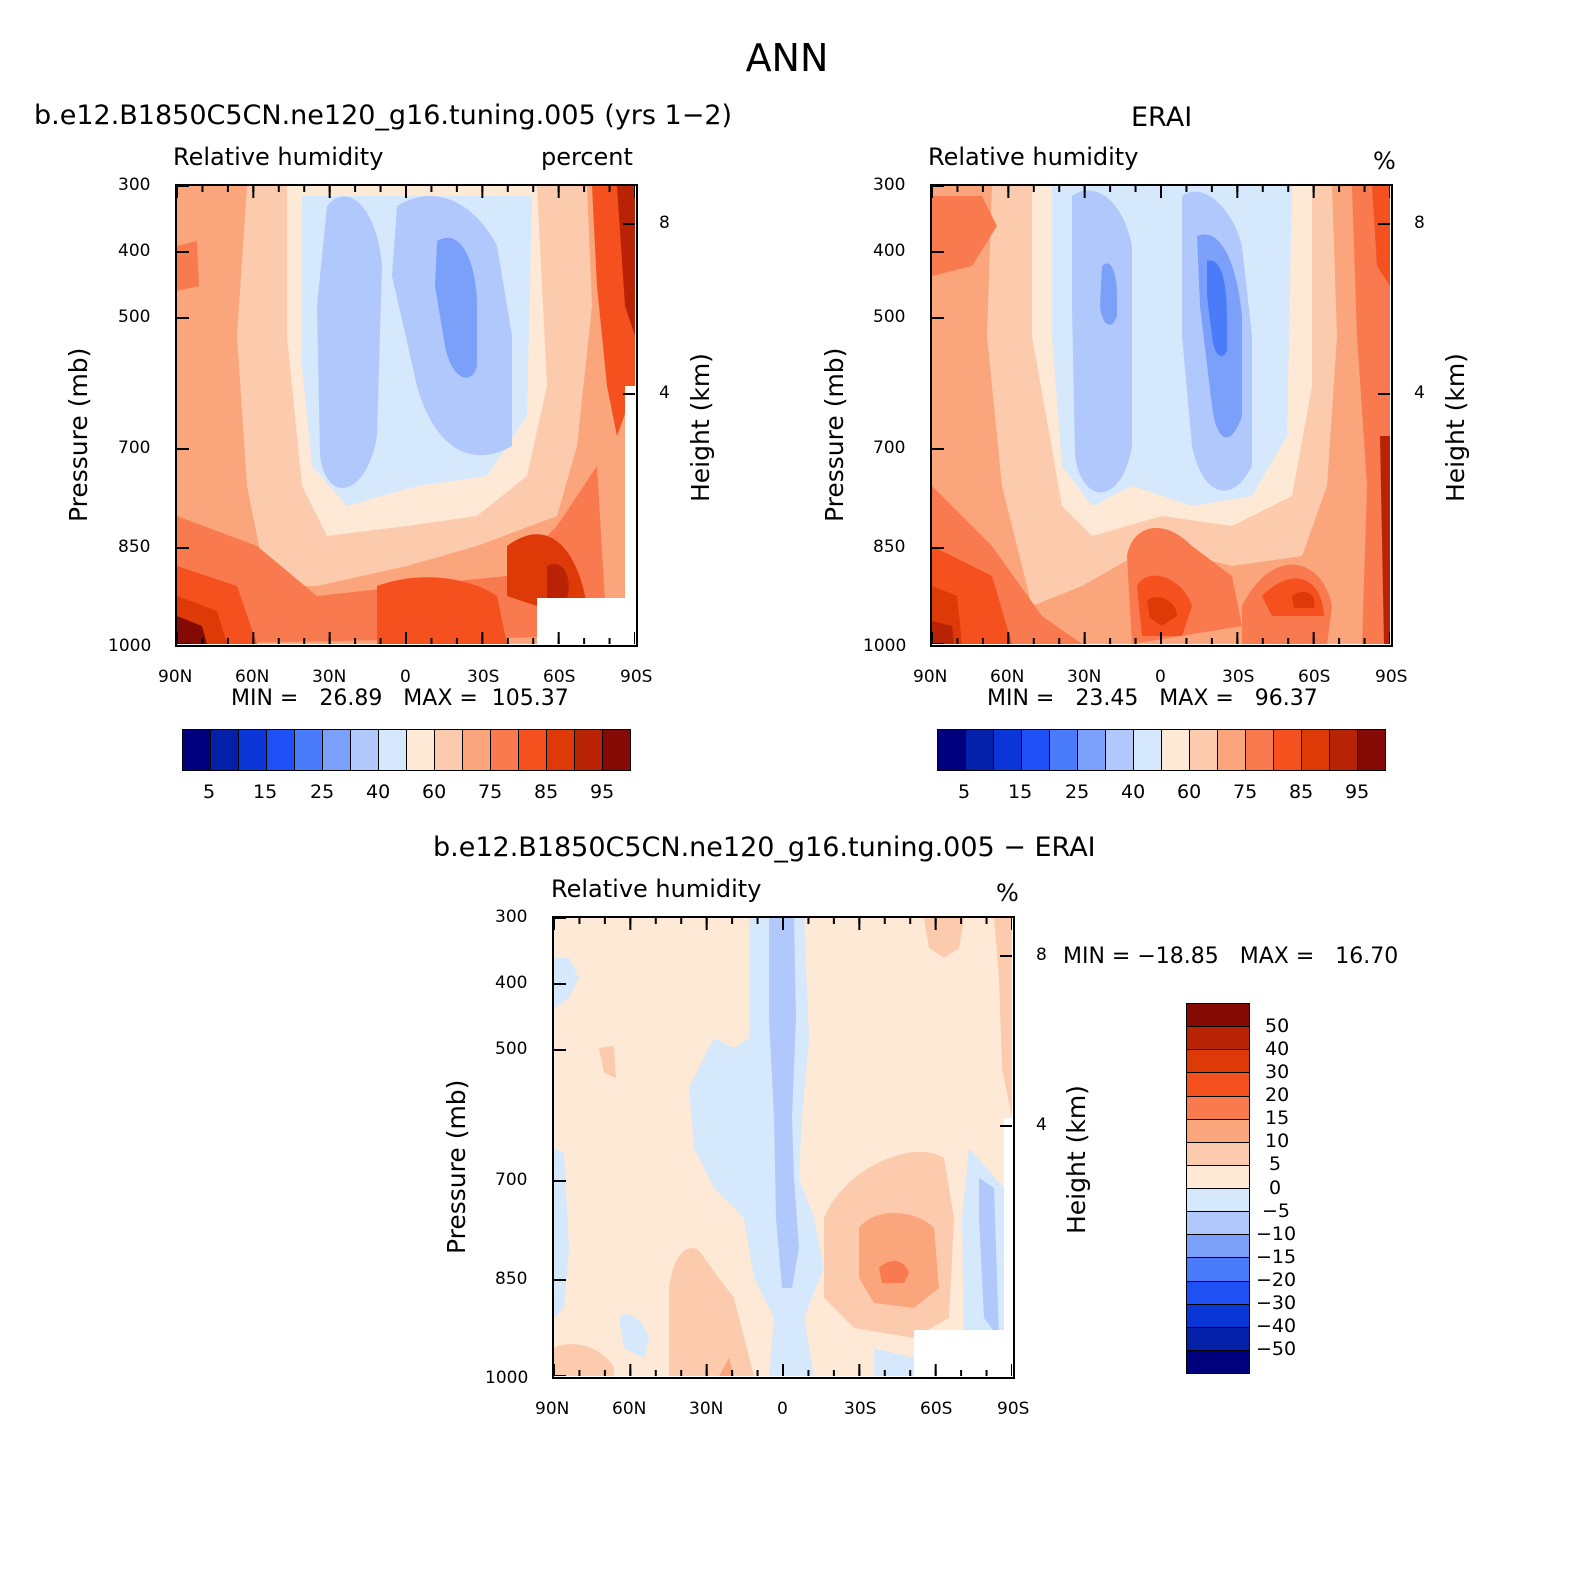 This screenshot has width=1574, height=1572. I want to click on colorbar-label: −10, so click(1276, 1234).